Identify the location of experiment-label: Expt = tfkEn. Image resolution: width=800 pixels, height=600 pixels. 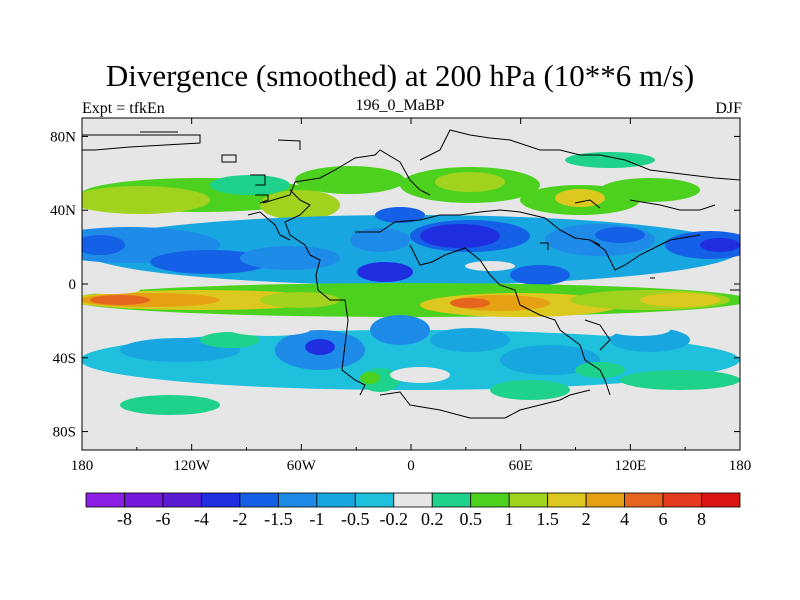
(123, 108).